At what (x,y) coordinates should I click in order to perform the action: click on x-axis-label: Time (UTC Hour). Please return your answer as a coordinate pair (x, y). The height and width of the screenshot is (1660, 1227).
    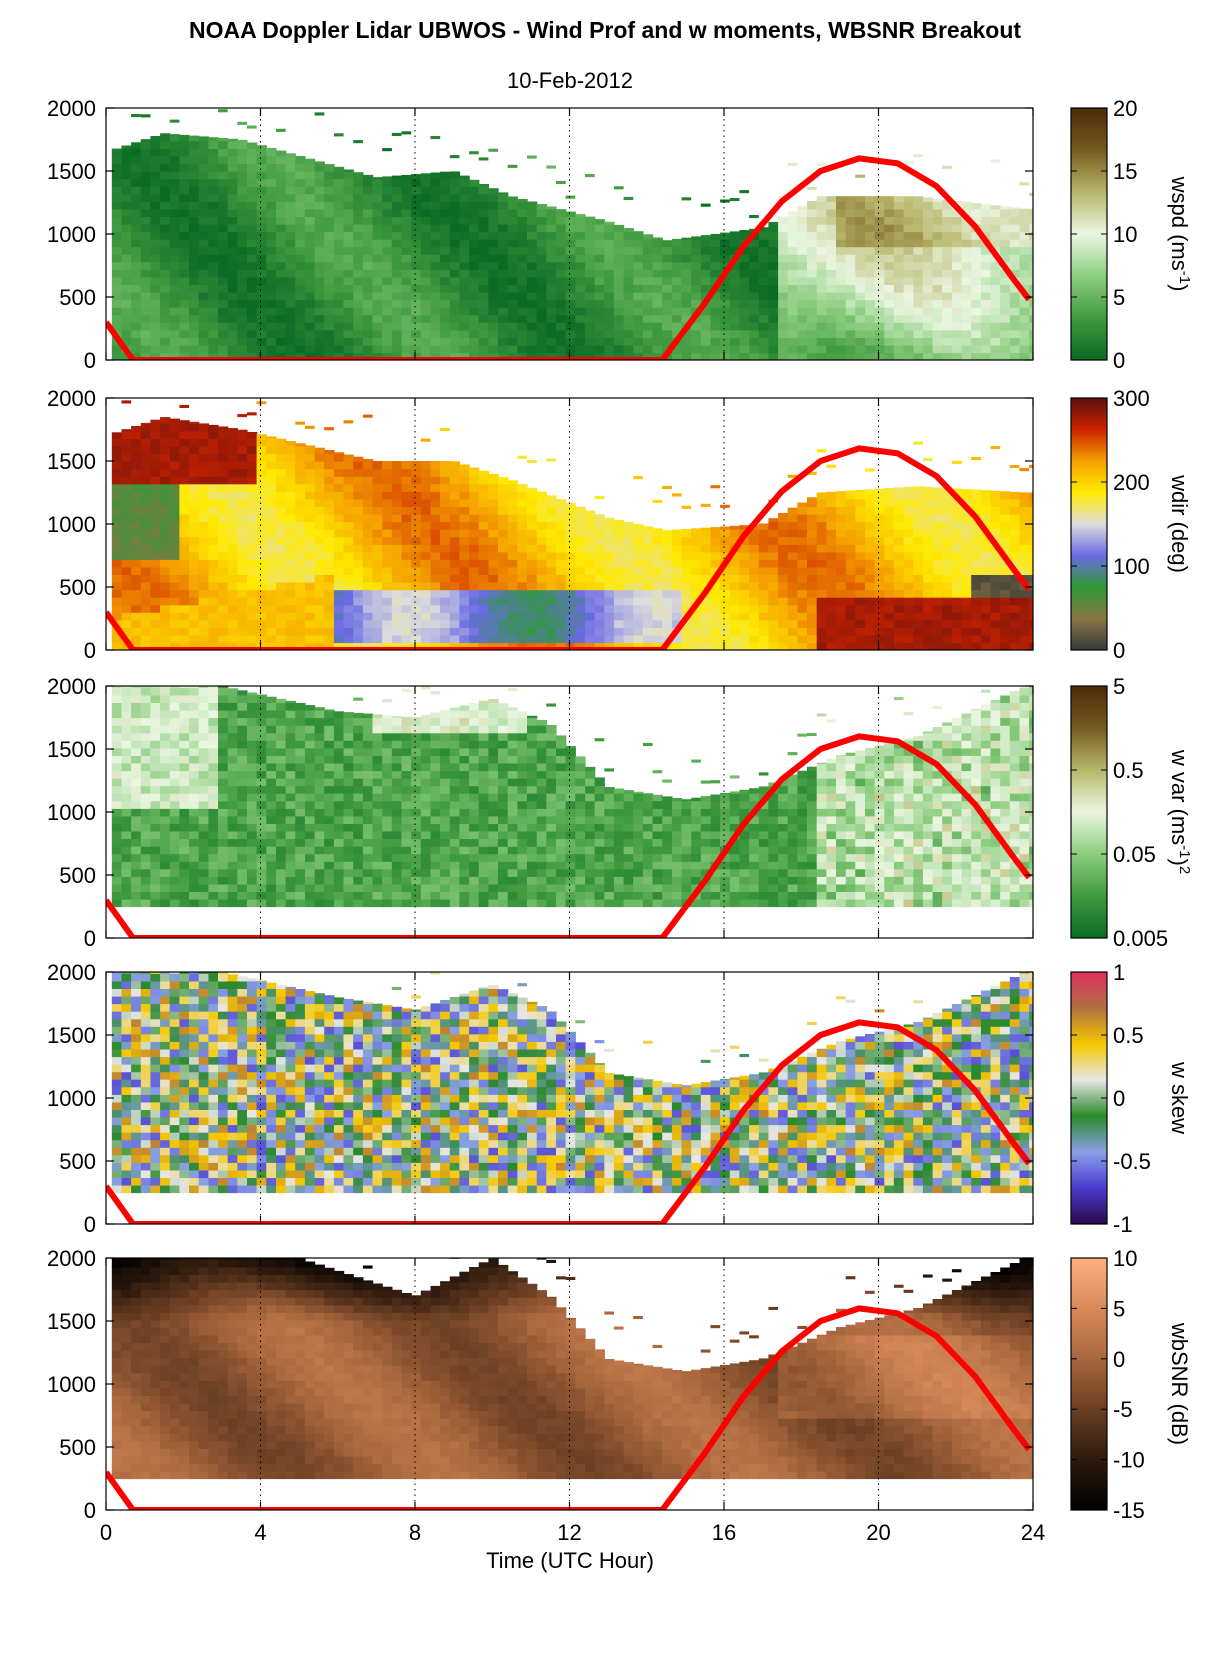
    Looking at the image, I should click on (570, 1560).